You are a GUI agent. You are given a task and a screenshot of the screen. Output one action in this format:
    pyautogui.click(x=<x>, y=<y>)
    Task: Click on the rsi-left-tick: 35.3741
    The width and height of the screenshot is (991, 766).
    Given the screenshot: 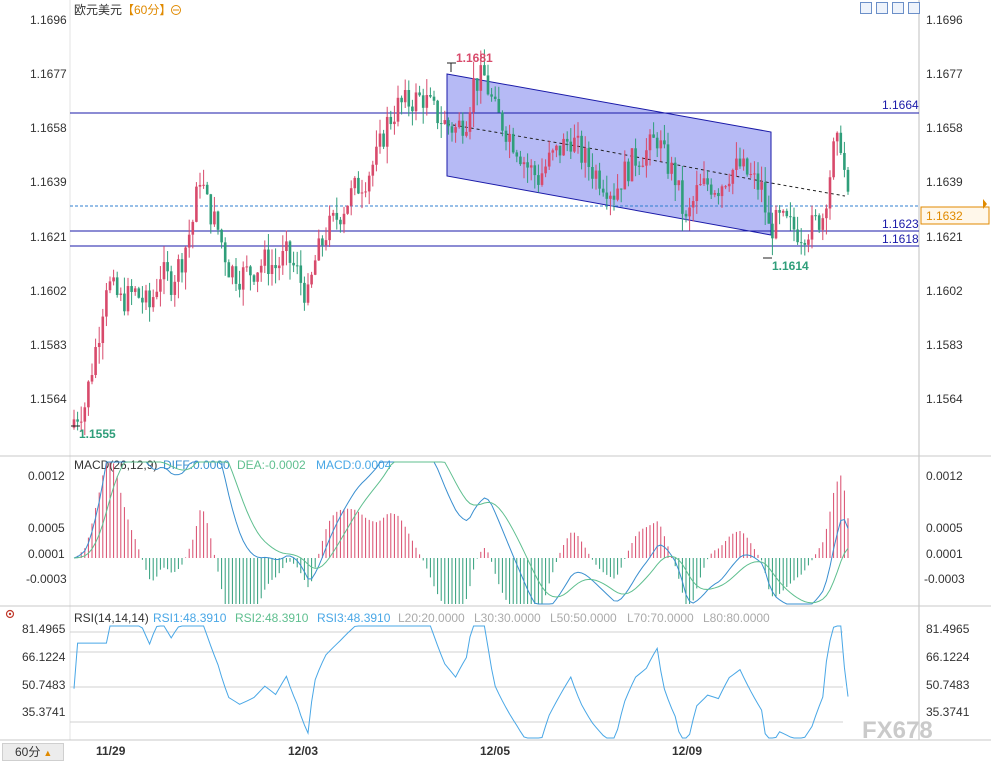 What is the action you would take?
    pyautogui.click(x=44, y=712)
    